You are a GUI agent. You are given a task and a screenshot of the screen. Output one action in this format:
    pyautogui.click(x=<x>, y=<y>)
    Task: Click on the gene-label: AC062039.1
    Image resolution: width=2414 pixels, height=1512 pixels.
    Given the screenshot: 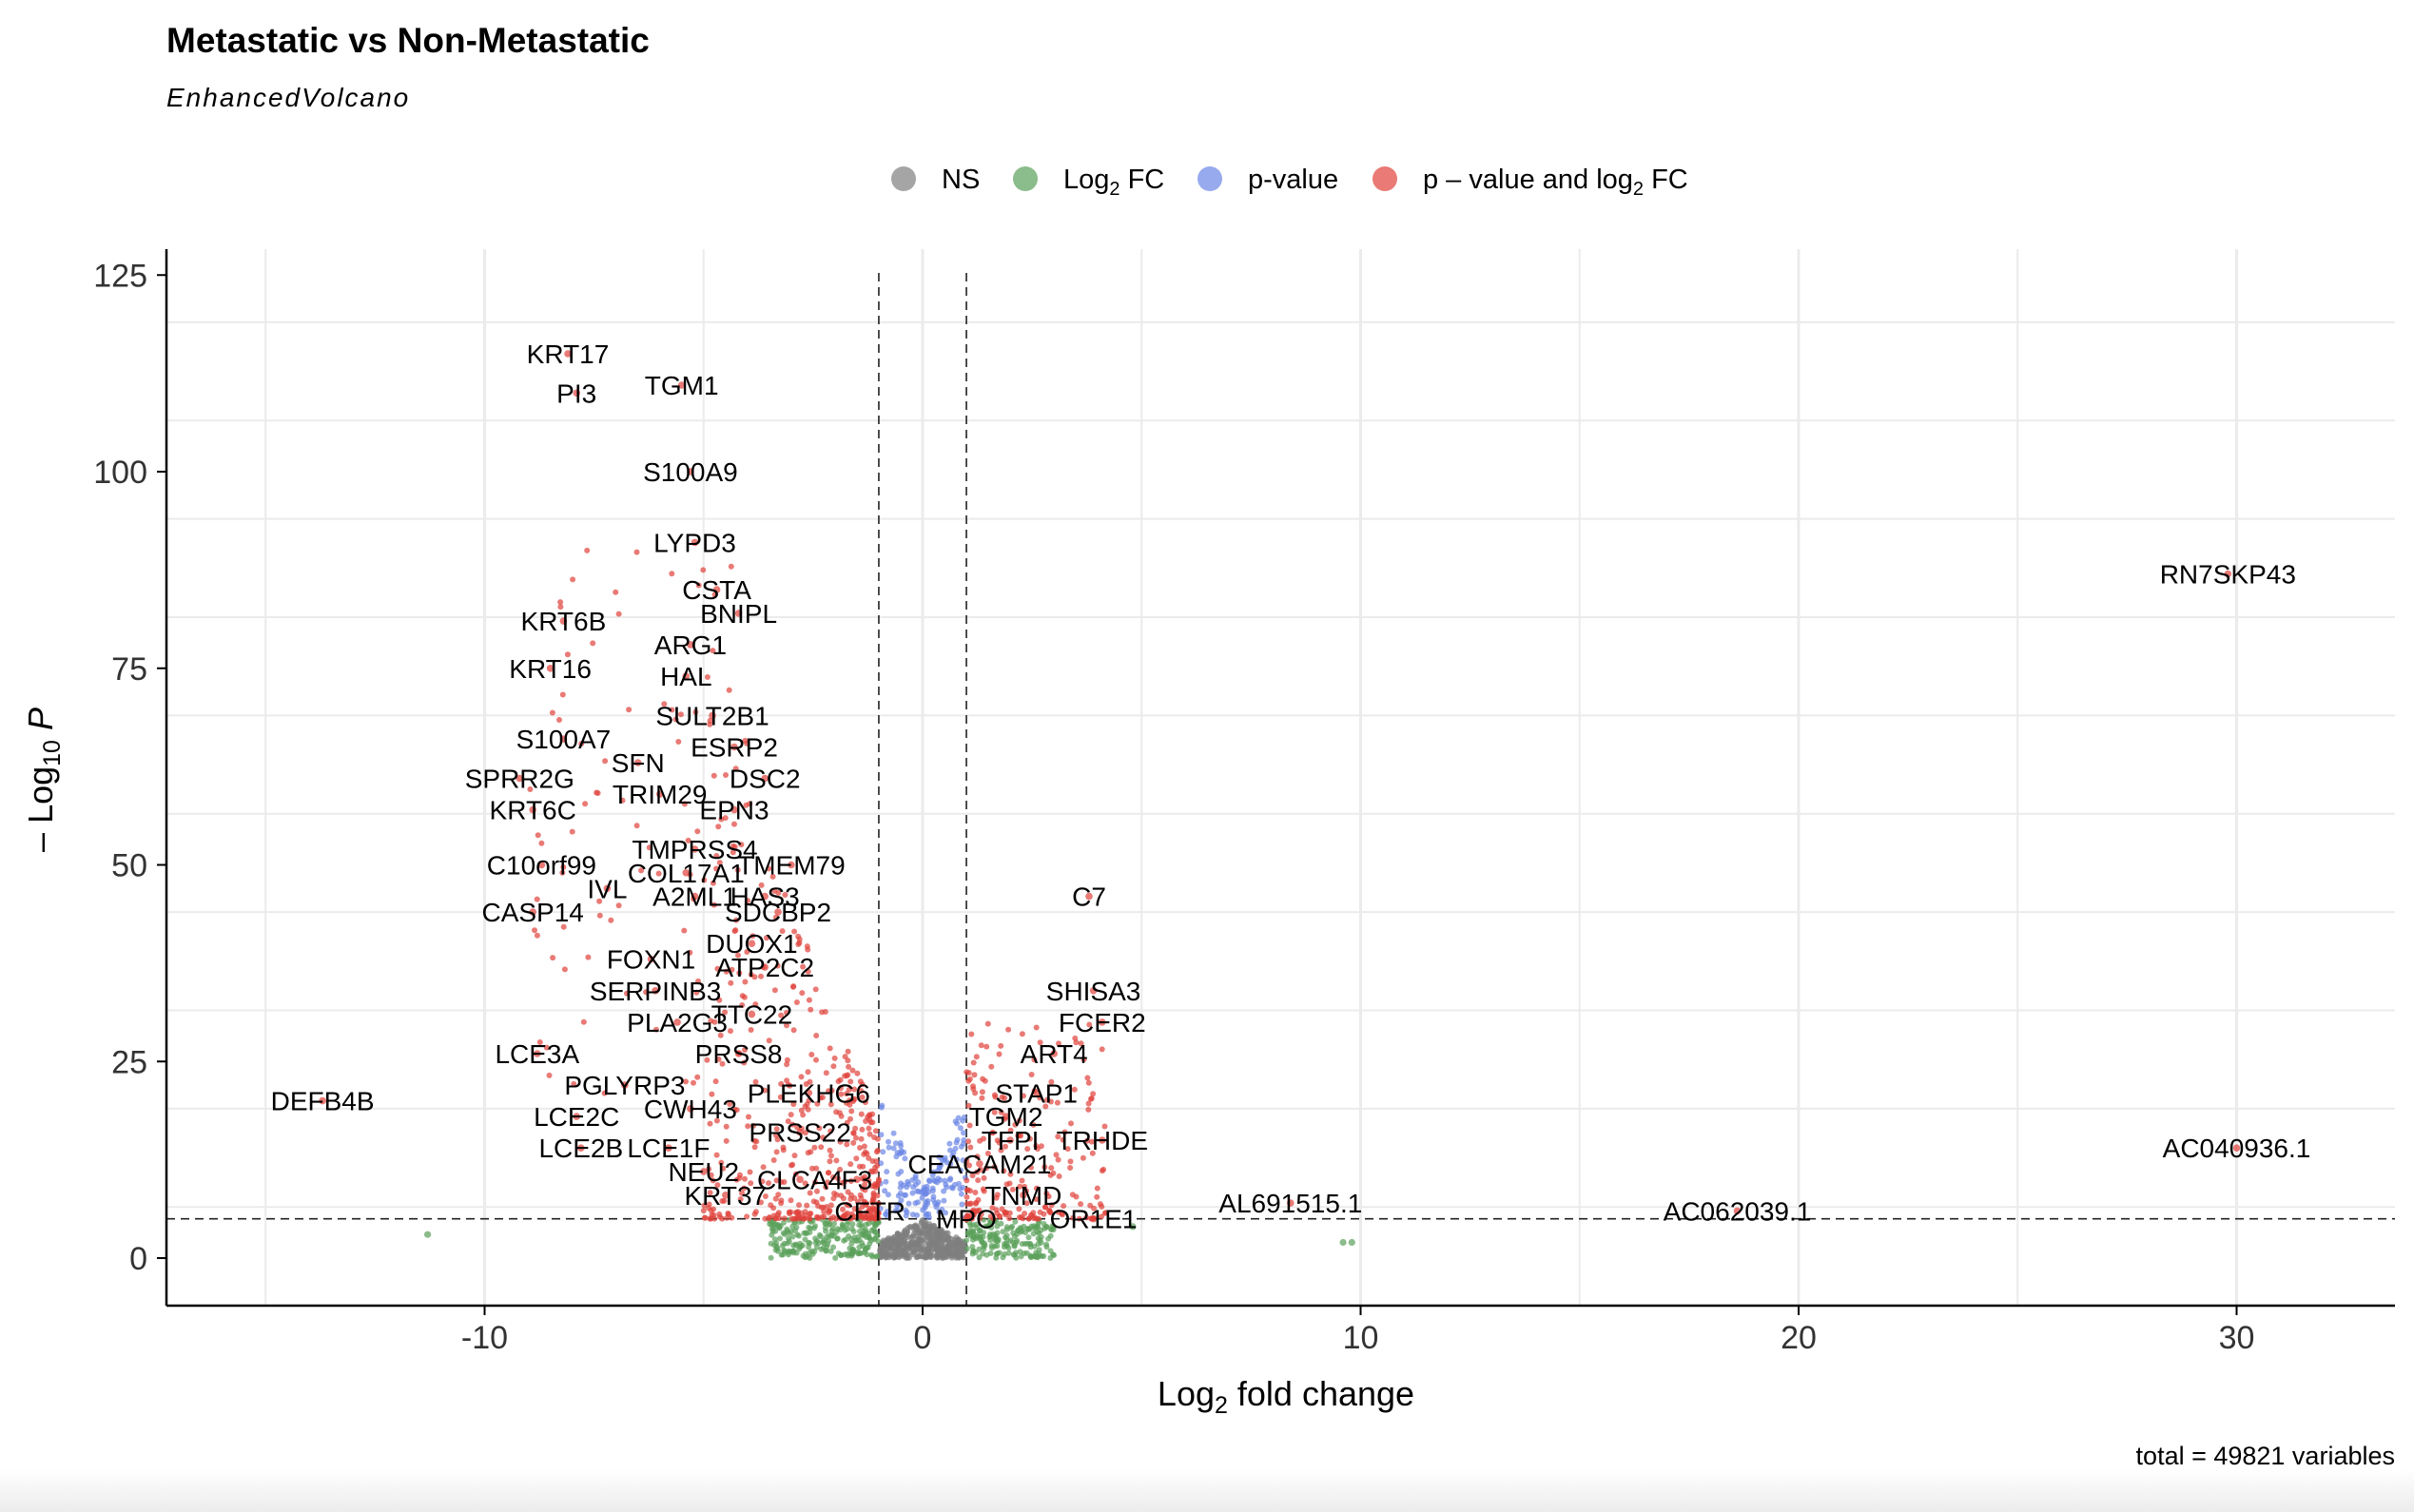 What is the action you would take?
    pyautogui.click(x=1738, y=1211)
    